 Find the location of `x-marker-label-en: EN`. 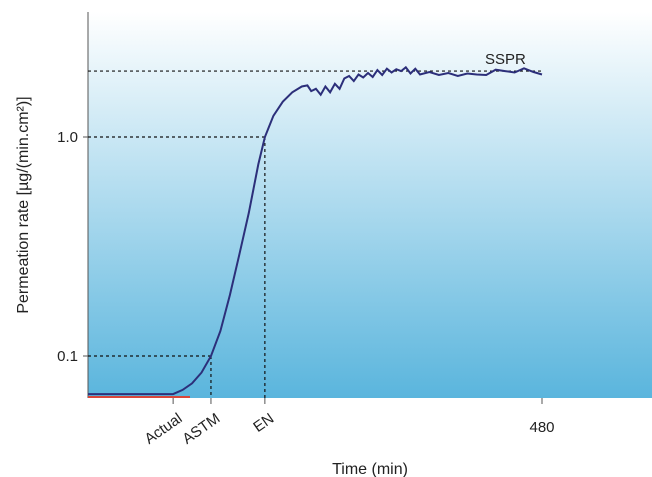

x-marker-label-en: EN is located at coordinates (263, 423).